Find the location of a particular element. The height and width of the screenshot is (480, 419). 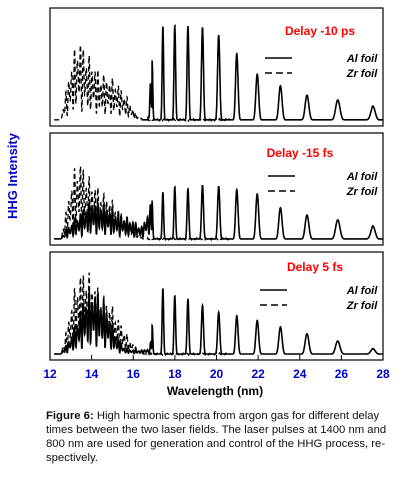

x-tick-label: 28 is located at coordinates (383, 374).